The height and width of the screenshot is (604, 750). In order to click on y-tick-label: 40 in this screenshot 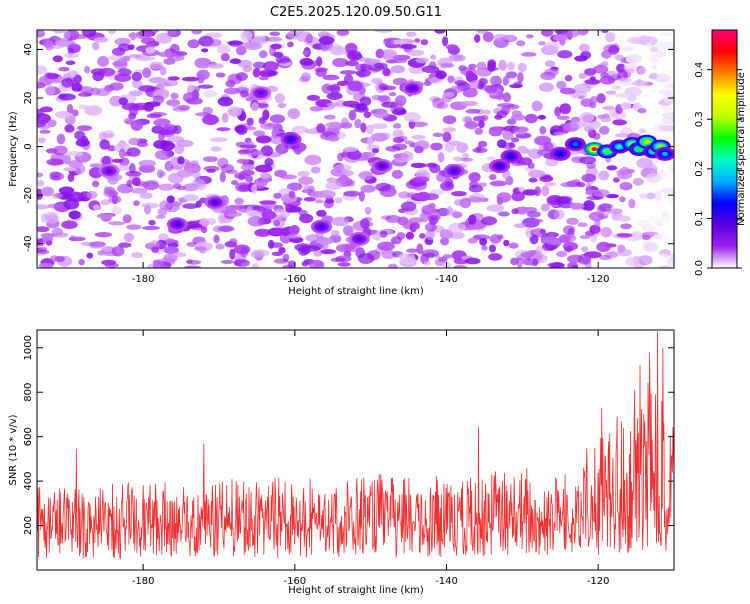, I will do `click(28, 49)`.